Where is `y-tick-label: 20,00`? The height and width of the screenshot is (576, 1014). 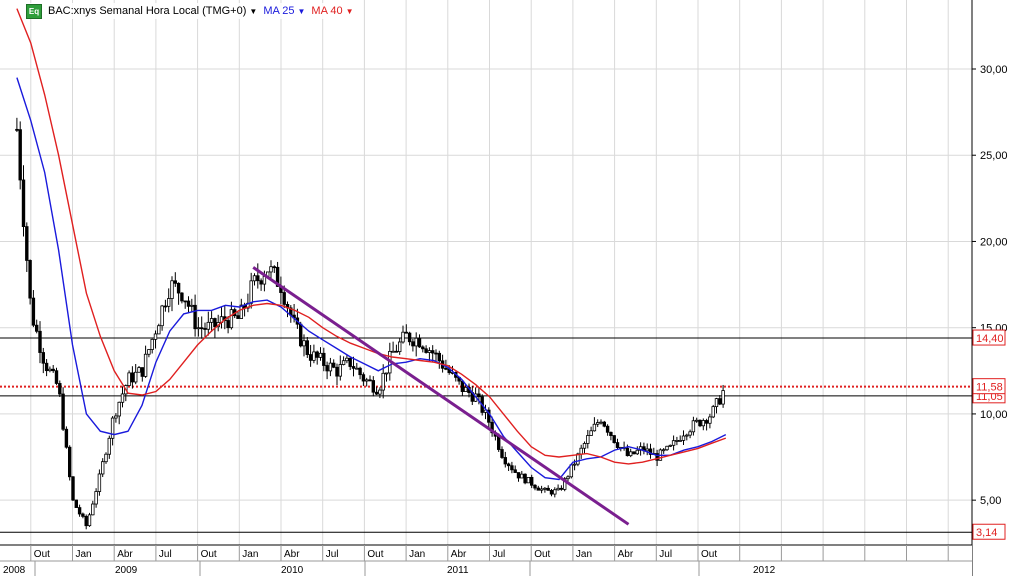 y-tick-label: 20,00 is located at coordinates (994, 242).